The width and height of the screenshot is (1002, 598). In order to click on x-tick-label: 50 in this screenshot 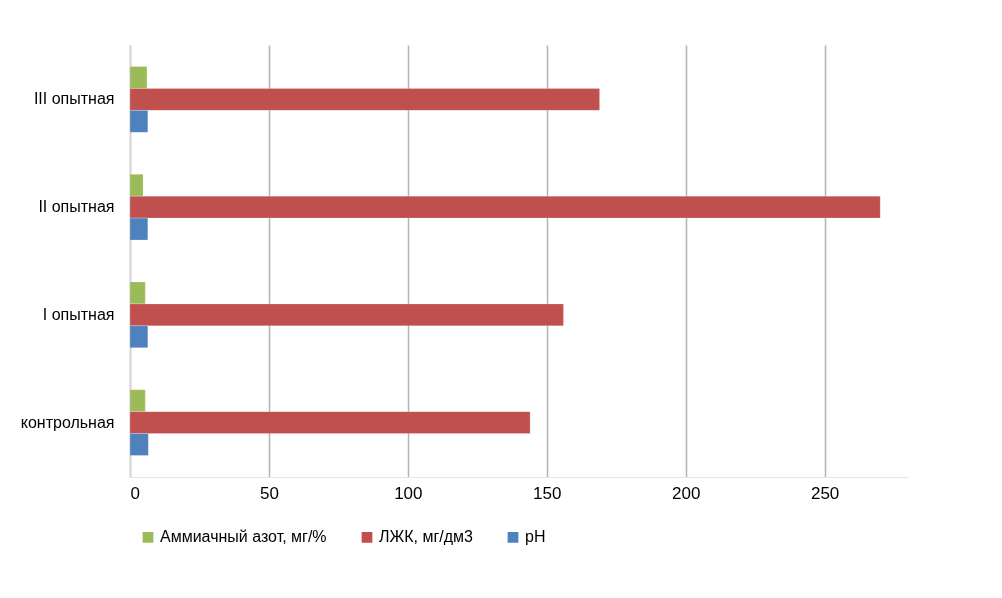, I will do `click(269, 493)`.